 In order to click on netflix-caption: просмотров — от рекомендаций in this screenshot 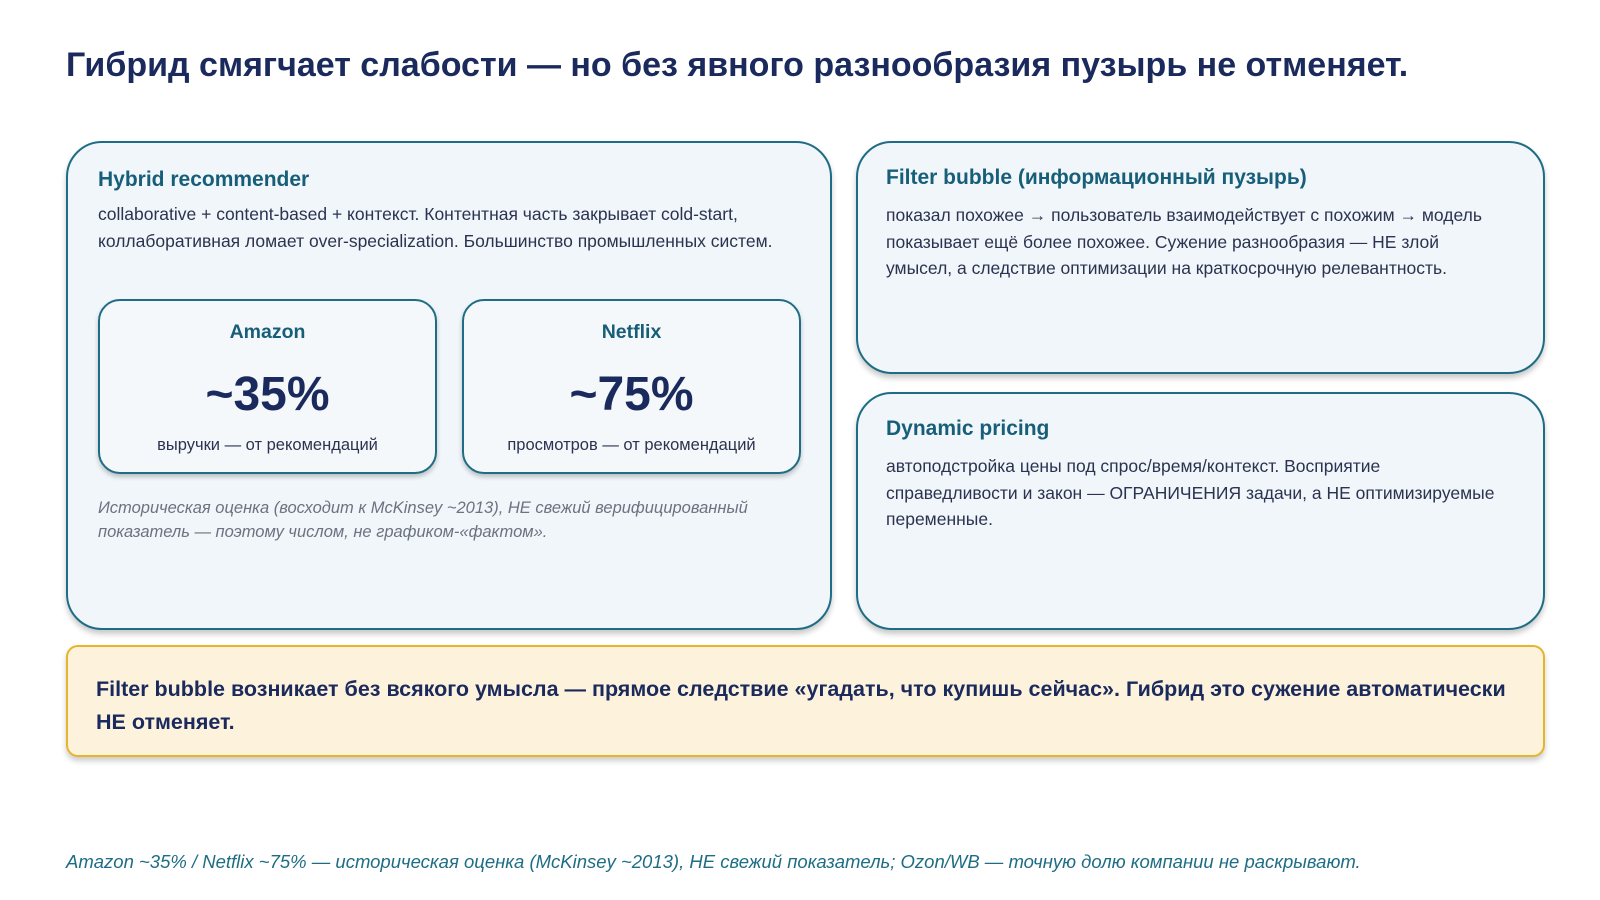, I will do `click(631, 445)`.